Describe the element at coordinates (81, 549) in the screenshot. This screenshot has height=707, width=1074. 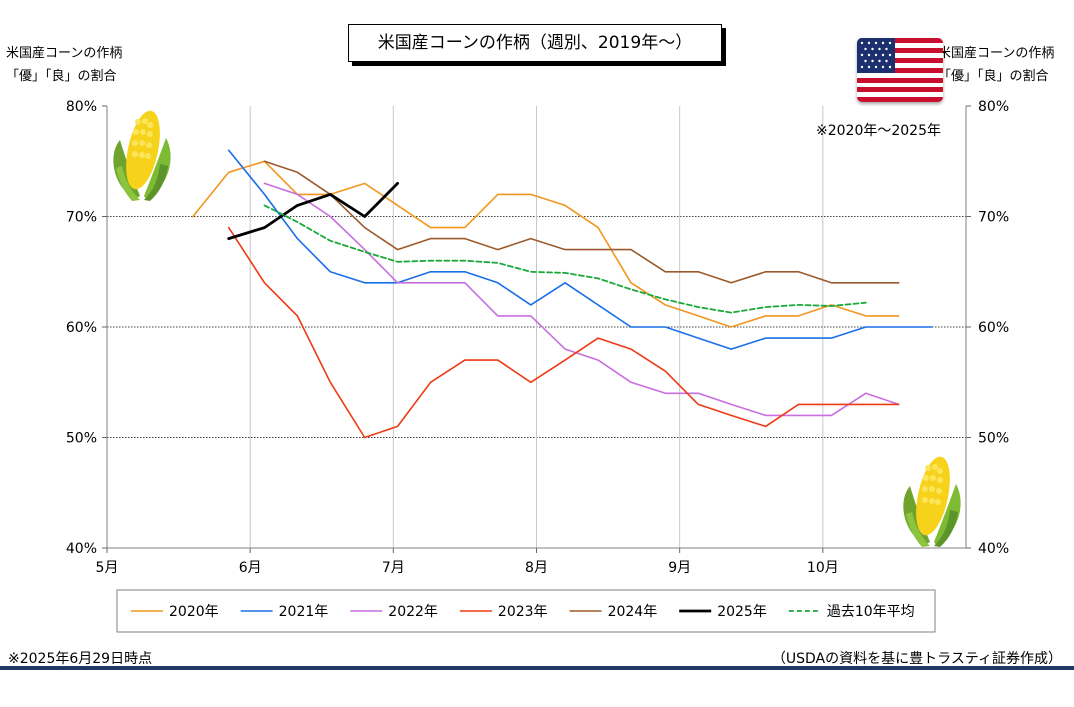
I see `y-tick-label-left: 40%` at that location.